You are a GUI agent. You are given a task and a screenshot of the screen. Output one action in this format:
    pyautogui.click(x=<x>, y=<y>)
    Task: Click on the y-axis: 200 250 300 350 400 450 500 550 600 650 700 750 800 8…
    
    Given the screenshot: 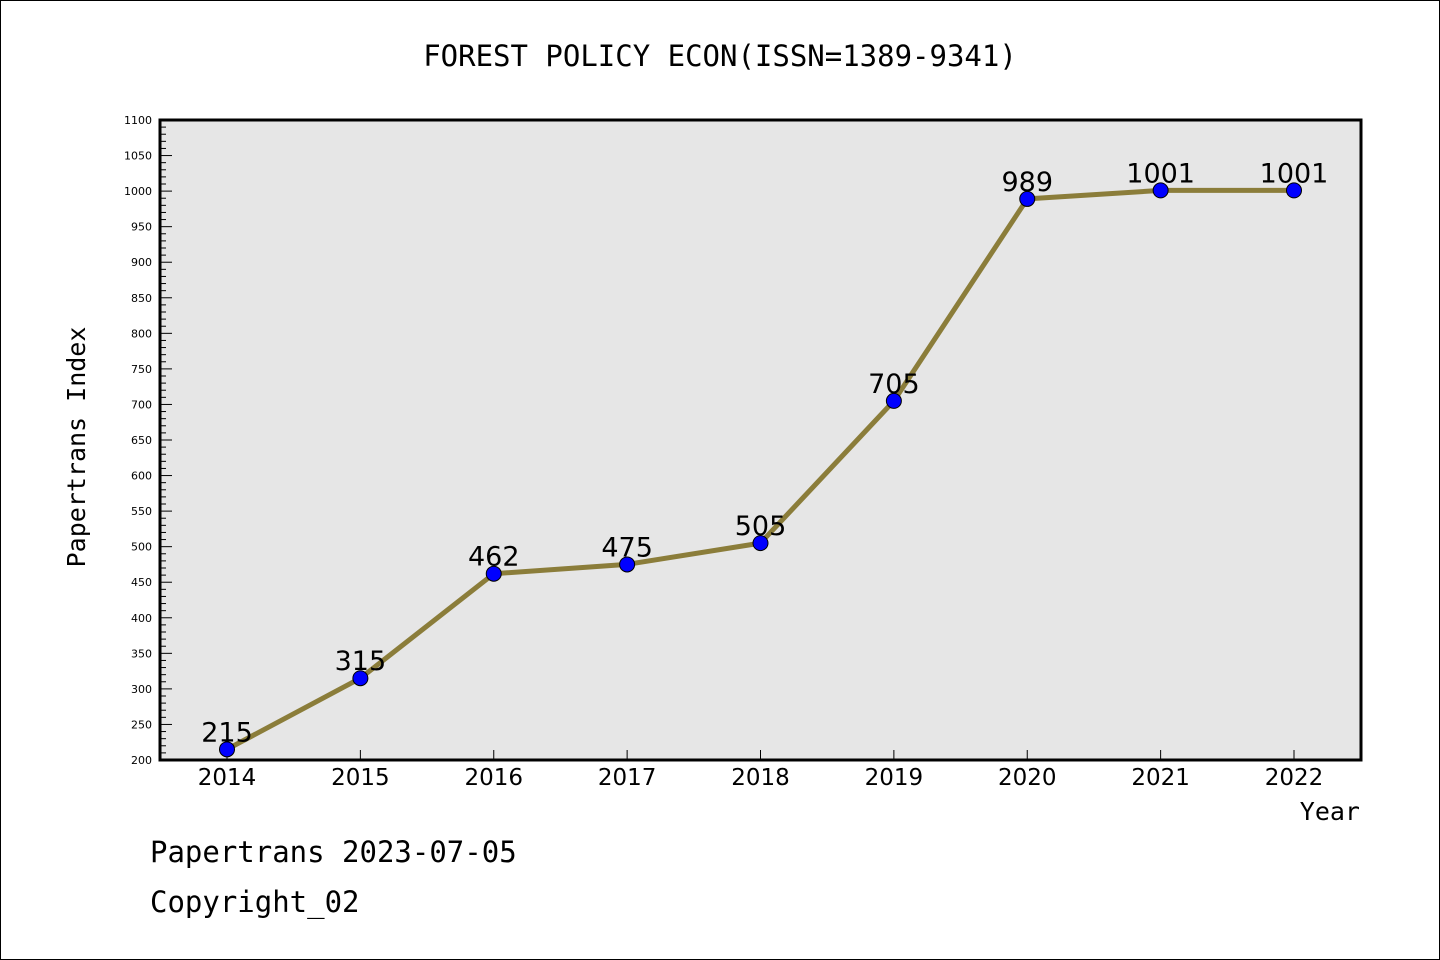 What is the action you would take?
    pyautogui.click(x=148, y=440)
    